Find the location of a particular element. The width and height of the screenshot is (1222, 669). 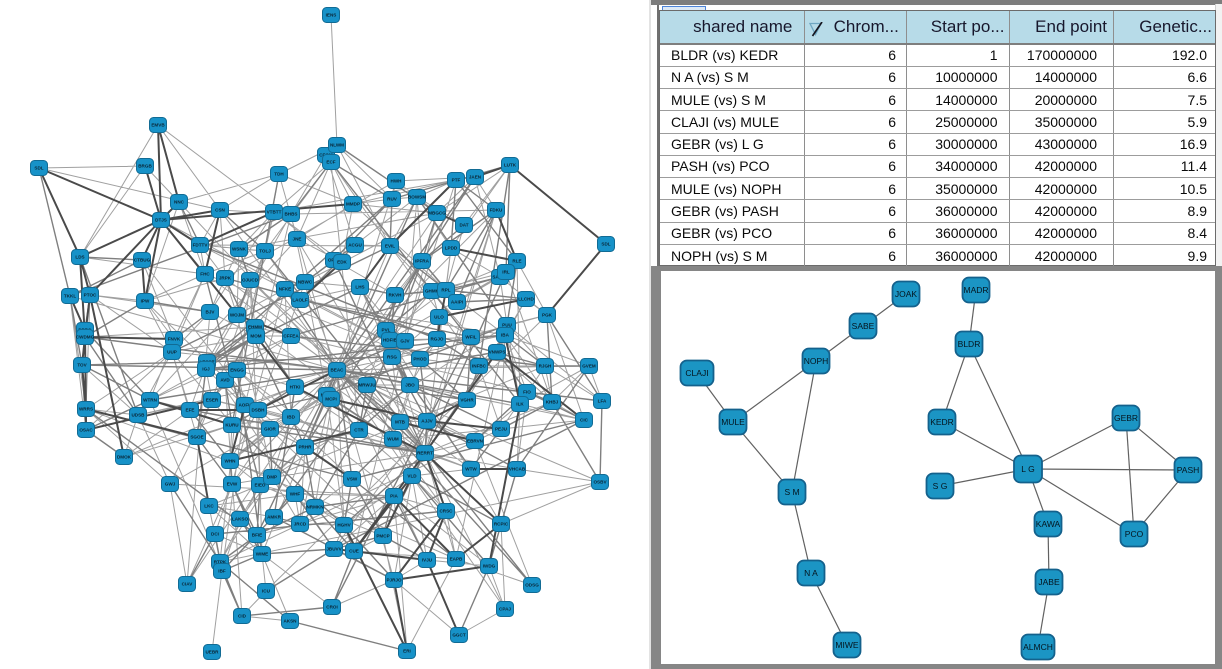

svg-text: RCPIC is located at coordinates (501, 524).